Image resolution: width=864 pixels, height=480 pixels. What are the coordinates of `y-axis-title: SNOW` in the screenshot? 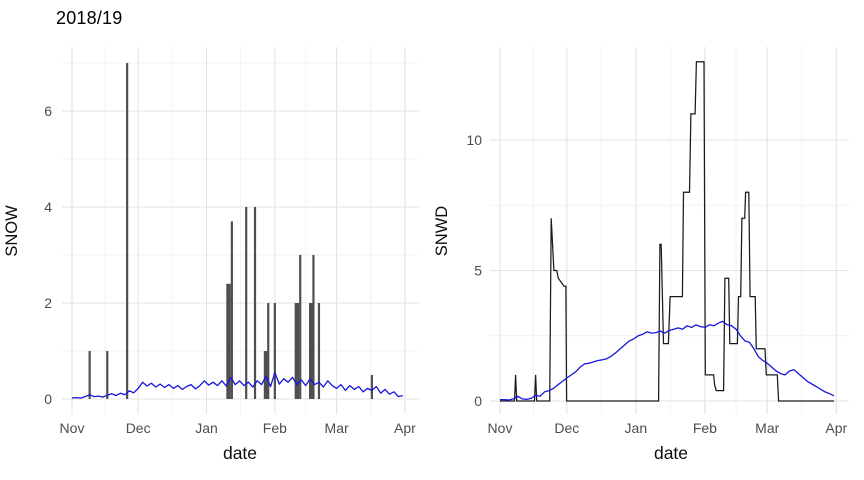 It's located at (12, 231).